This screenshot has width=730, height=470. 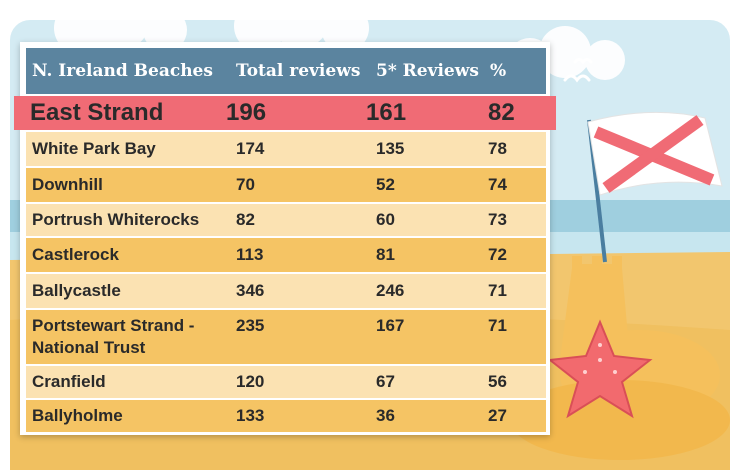 I want to click on highlight-row: East Strand 196 161 82, so click(x=285, y=113).